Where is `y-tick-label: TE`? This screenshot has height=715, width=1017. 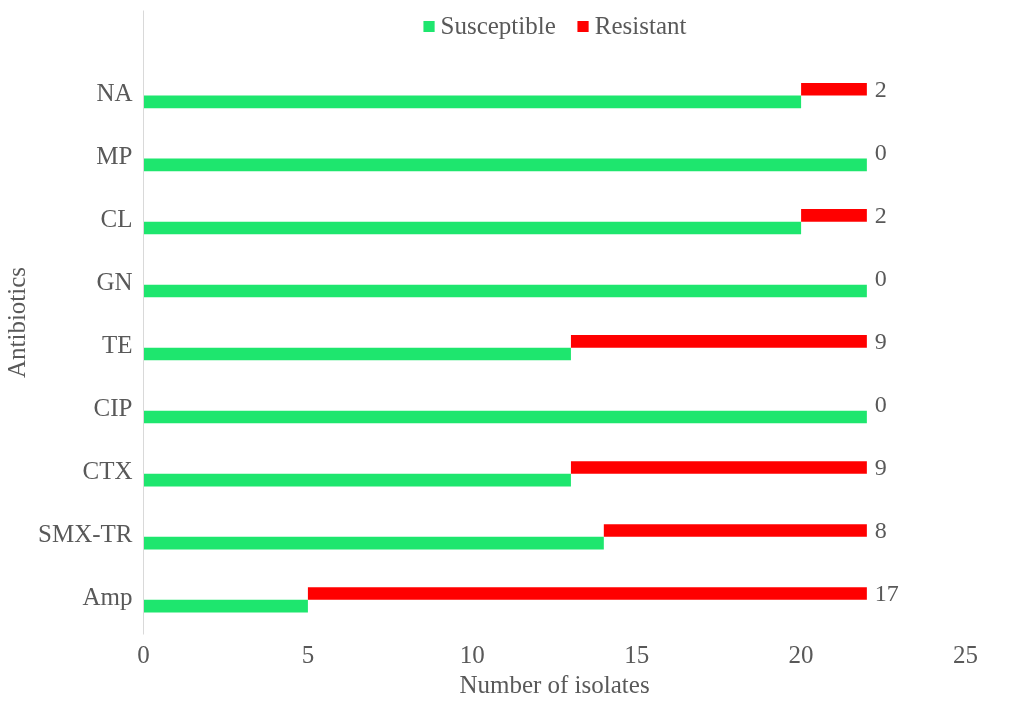 y-tick-label: TE is located at coordinates (117, 345).